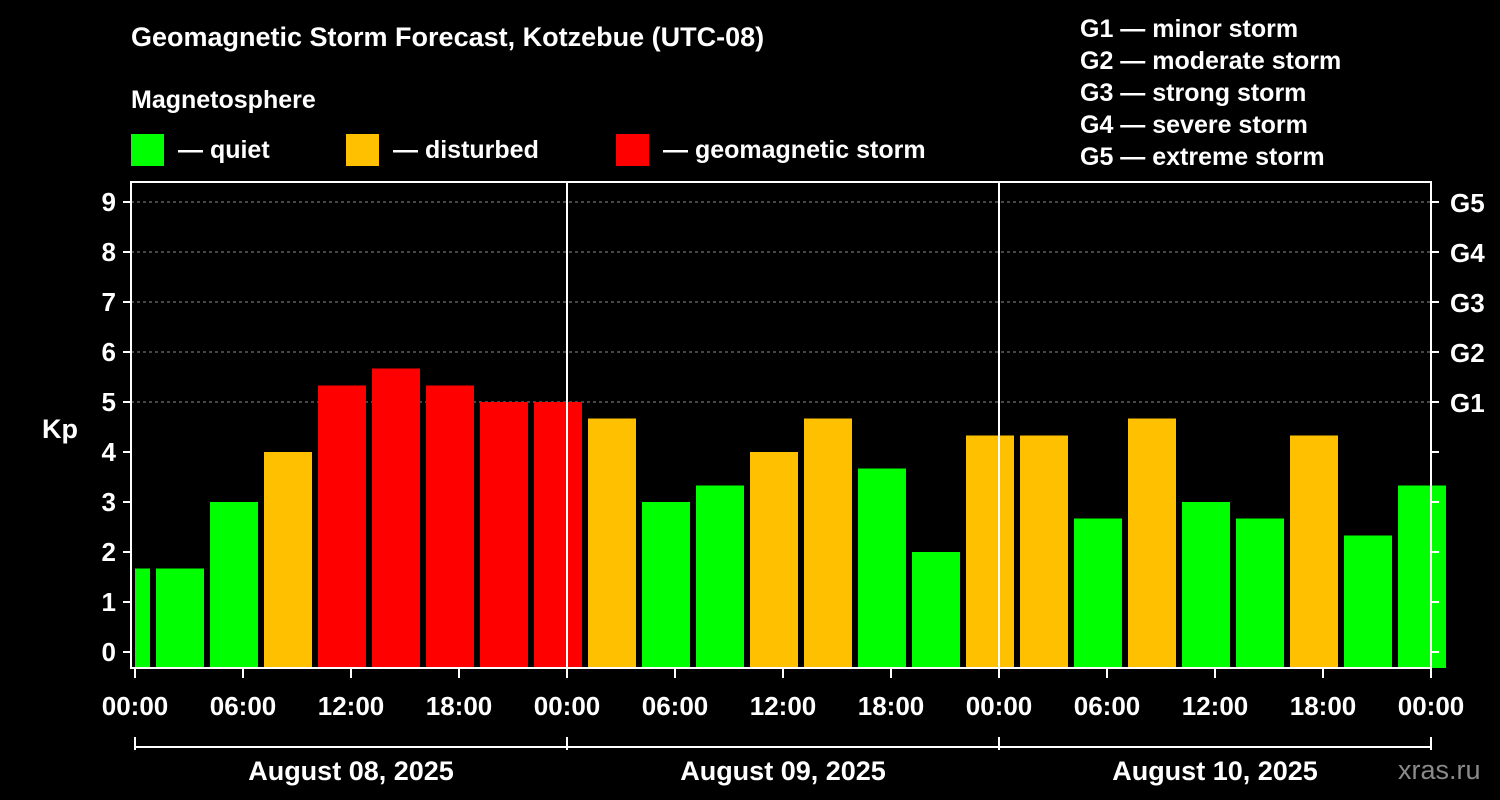 The height and width of the screenshot is (800, 1500). What do you see at coordinates (109, 302) in the screenshot?
I see `ytick-label-7: 7` at bounding box center [109, 302].